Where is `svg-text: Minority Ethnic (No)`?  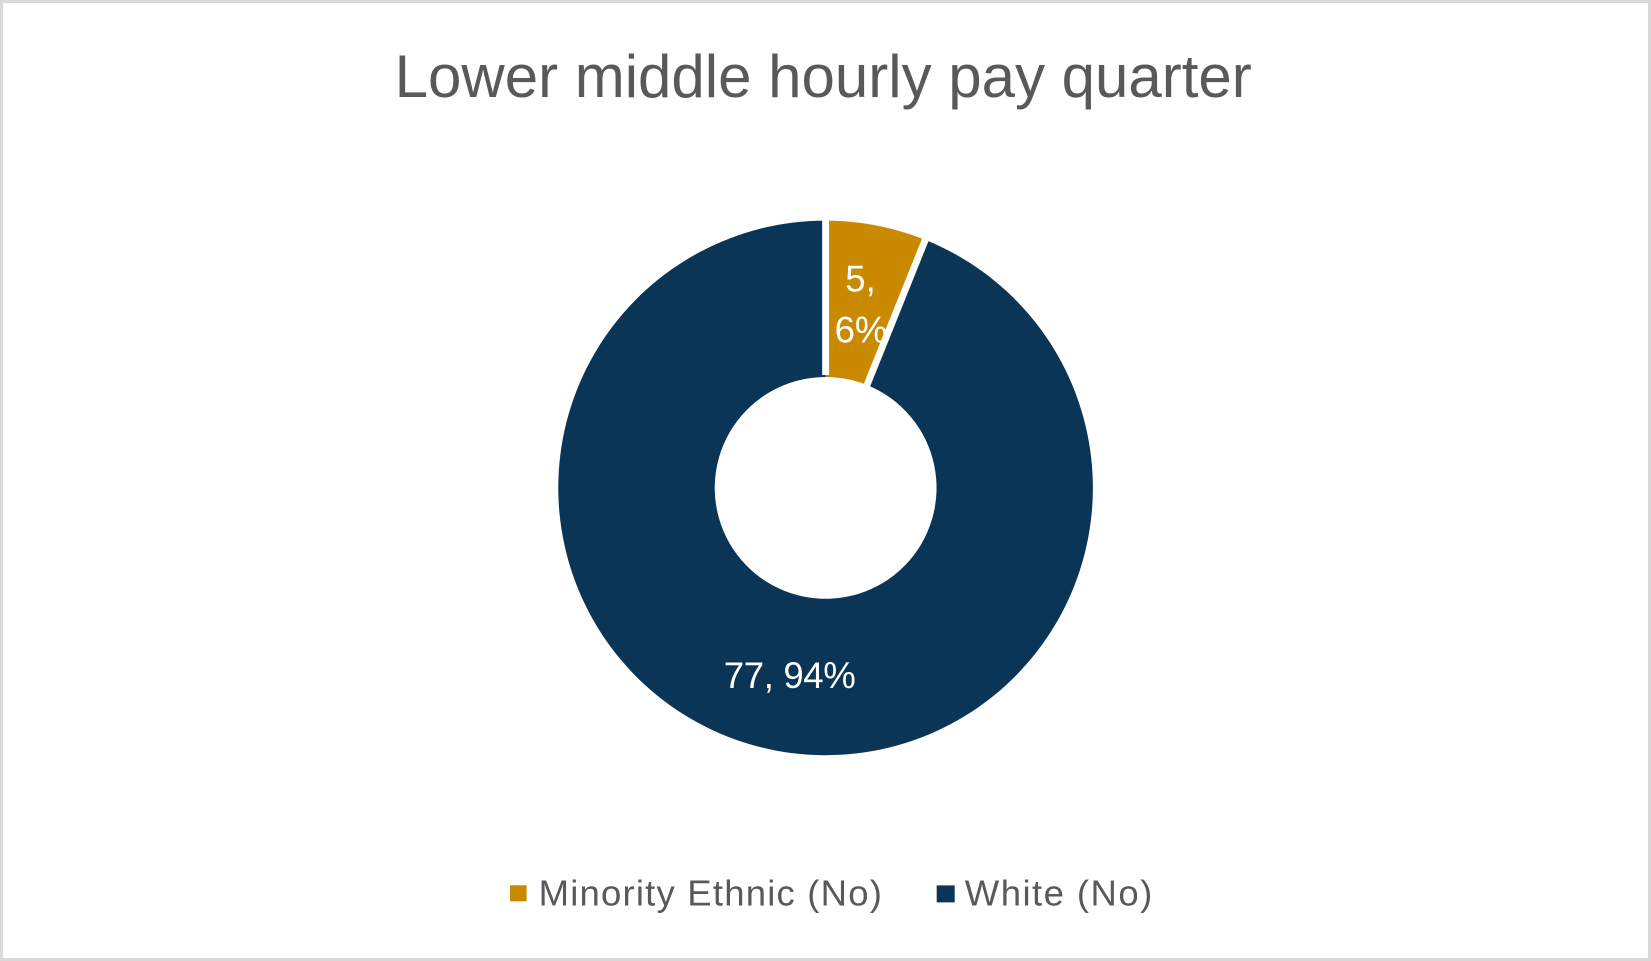
svg-text: Minority Ethnic (No) is located at coordinates (711, 892).